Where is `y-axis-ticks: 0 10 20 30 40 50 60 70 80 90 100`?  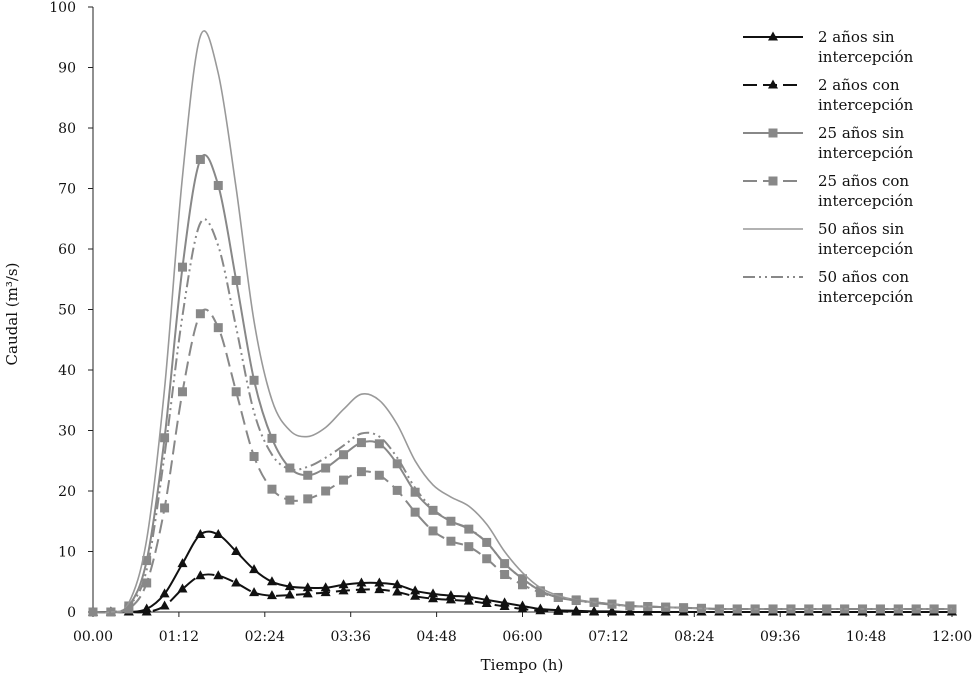 y-axis-ticks: 0 10 20 30 40 50 60 70 80 90 100 is located at coordinates (71, 310).